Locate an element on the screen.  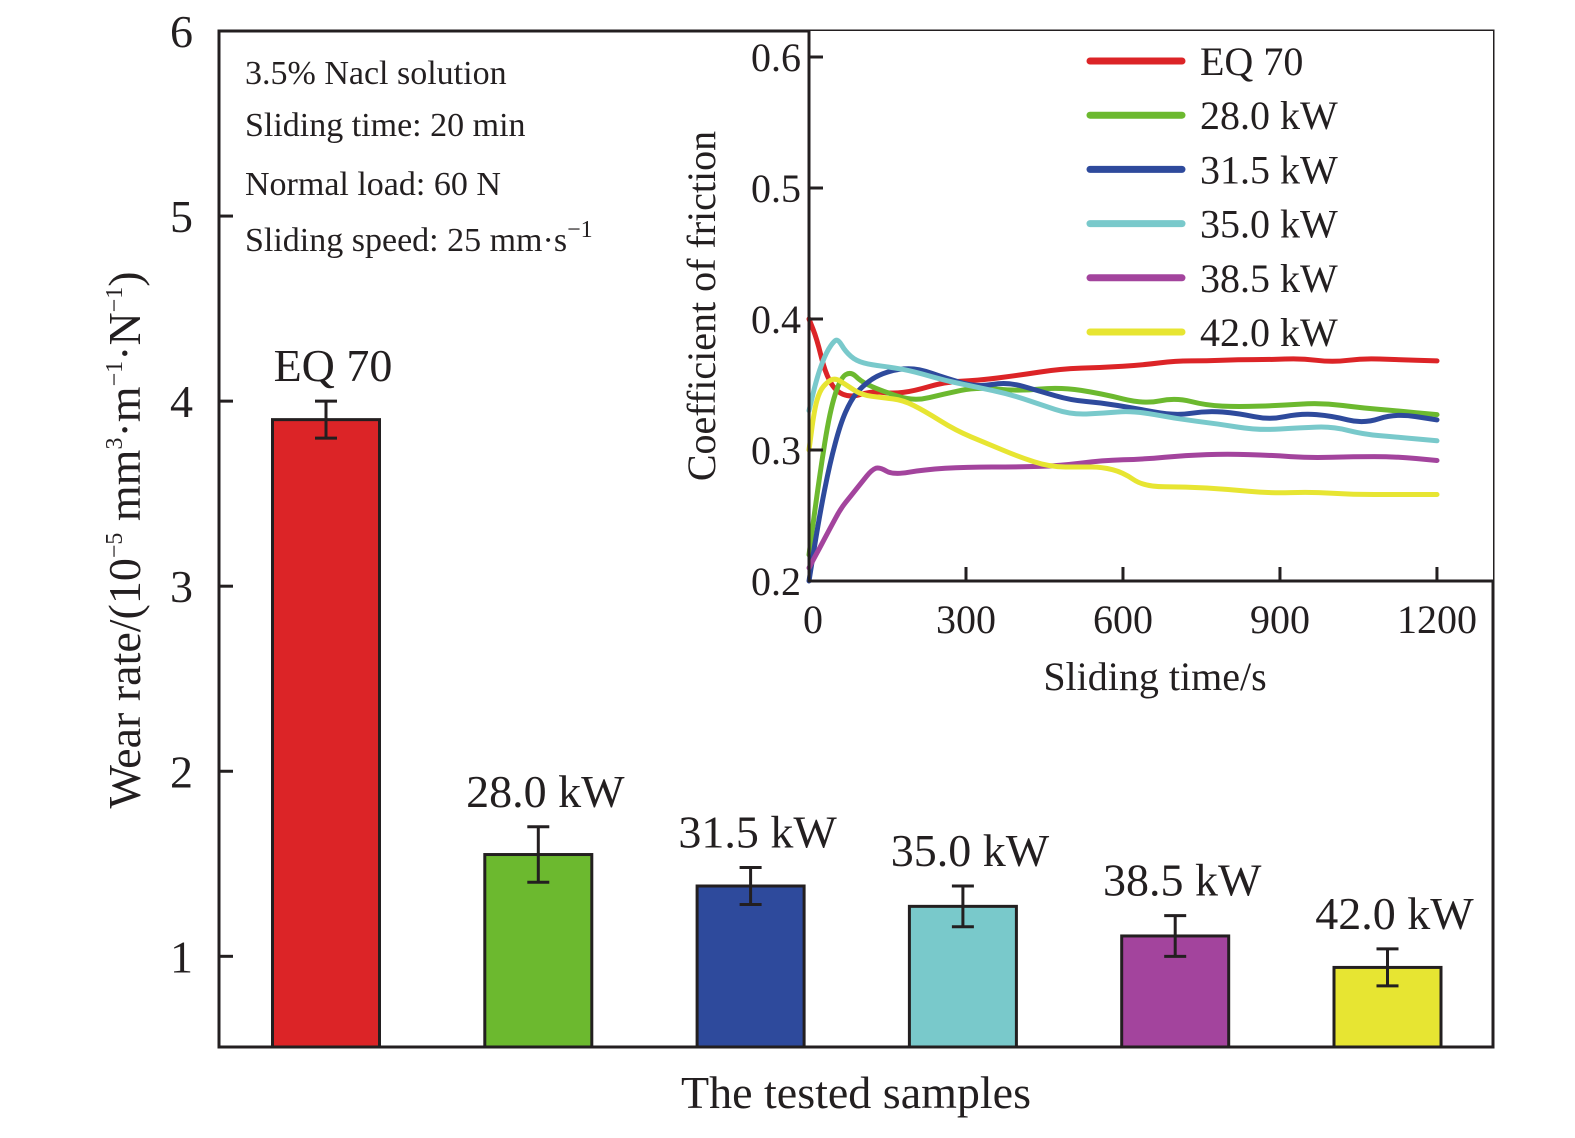
bar-group: 42.0 kW is located at coordinates (1394, 968).